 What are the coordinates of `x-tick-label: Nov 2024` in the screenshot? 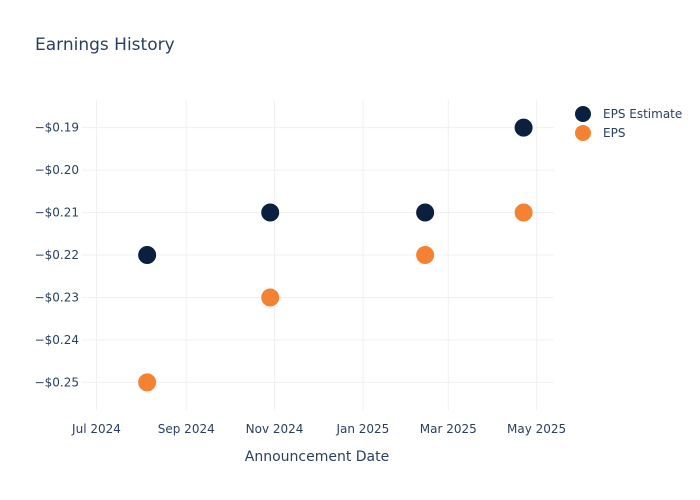 It's located at (275, 429).